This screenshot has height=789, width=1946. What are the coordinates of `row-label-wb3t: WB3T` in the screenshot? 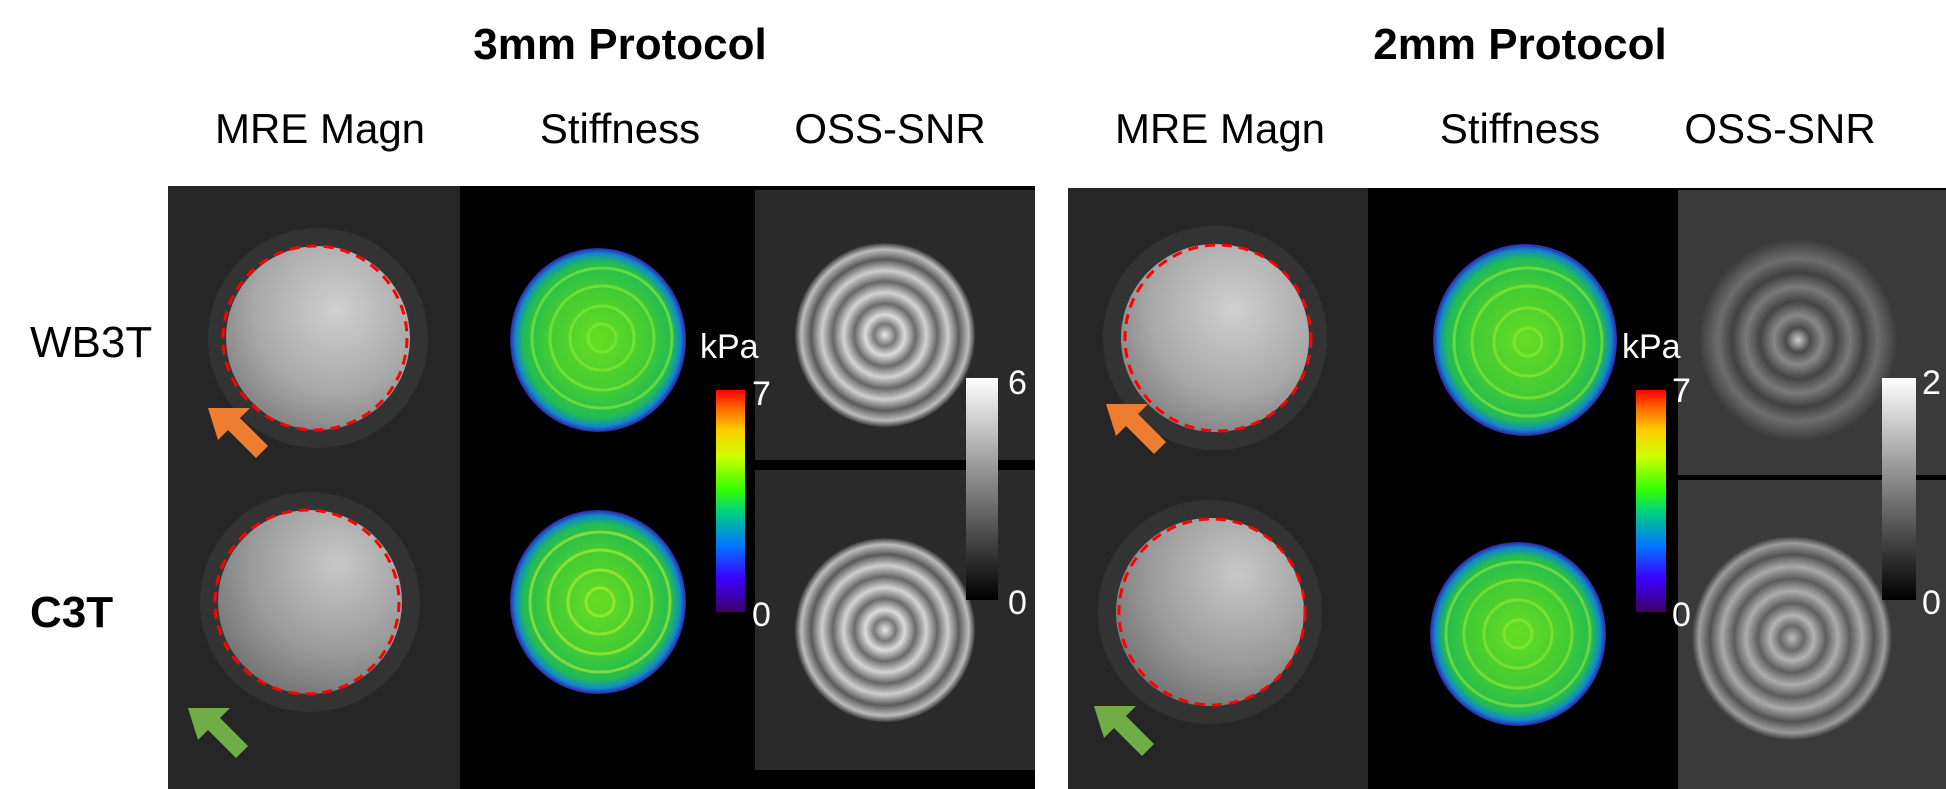 It's located at (91, 342).